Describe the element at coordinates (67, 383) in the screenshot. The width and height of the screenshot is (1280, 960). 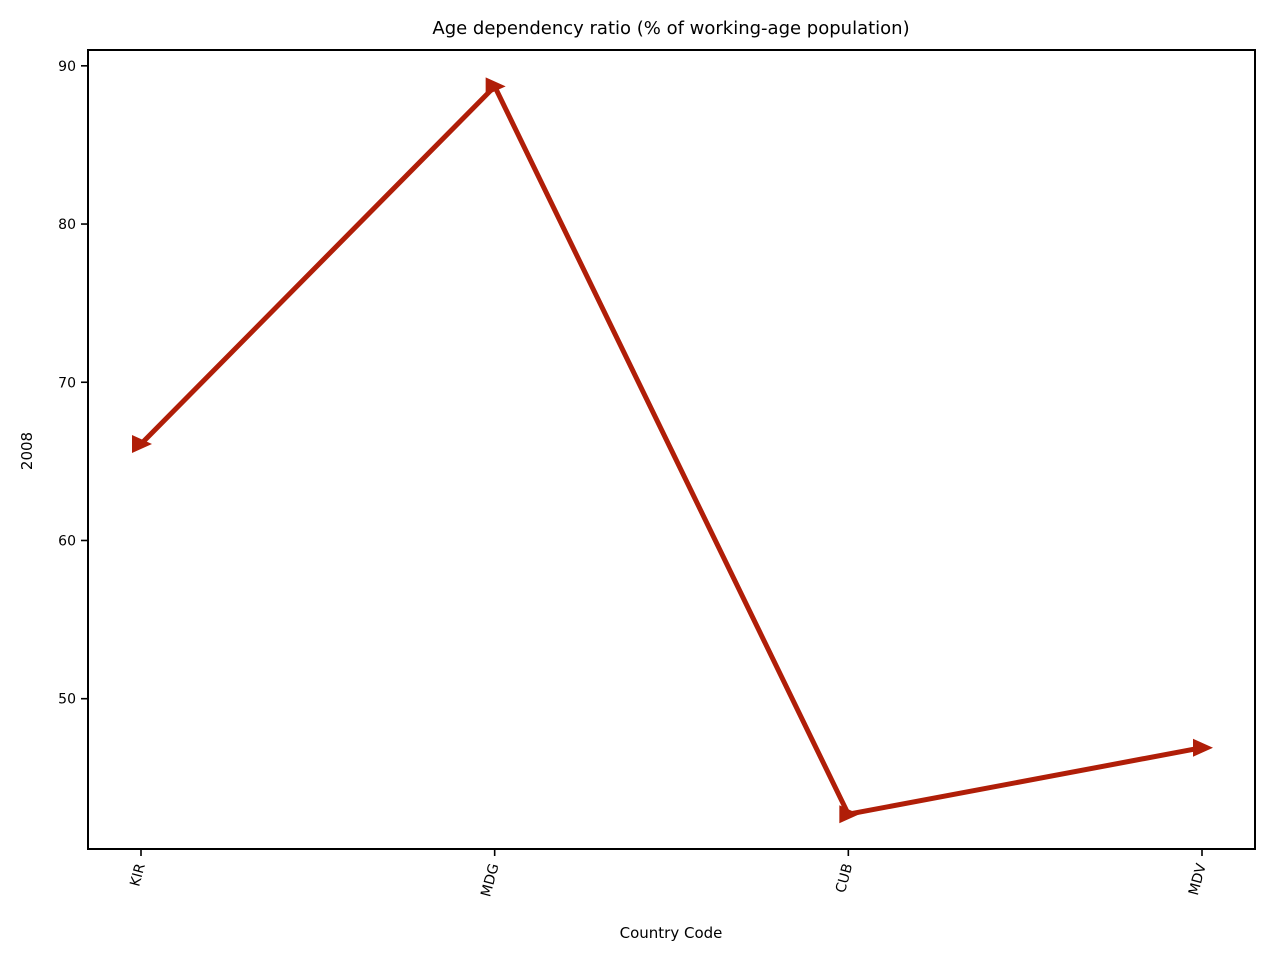
I see `y-tick-label: 70` at that location.